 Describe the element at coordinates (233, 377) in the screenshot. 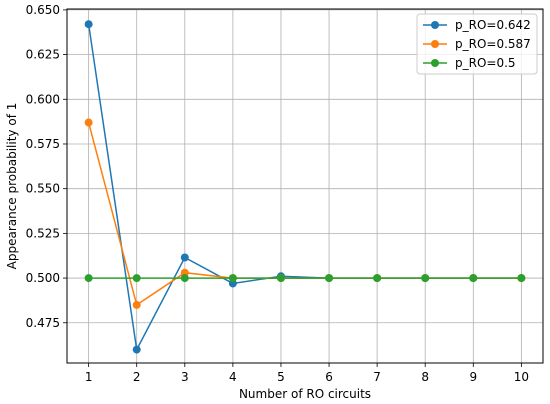

I see `x-tick-label: 4` at that location.